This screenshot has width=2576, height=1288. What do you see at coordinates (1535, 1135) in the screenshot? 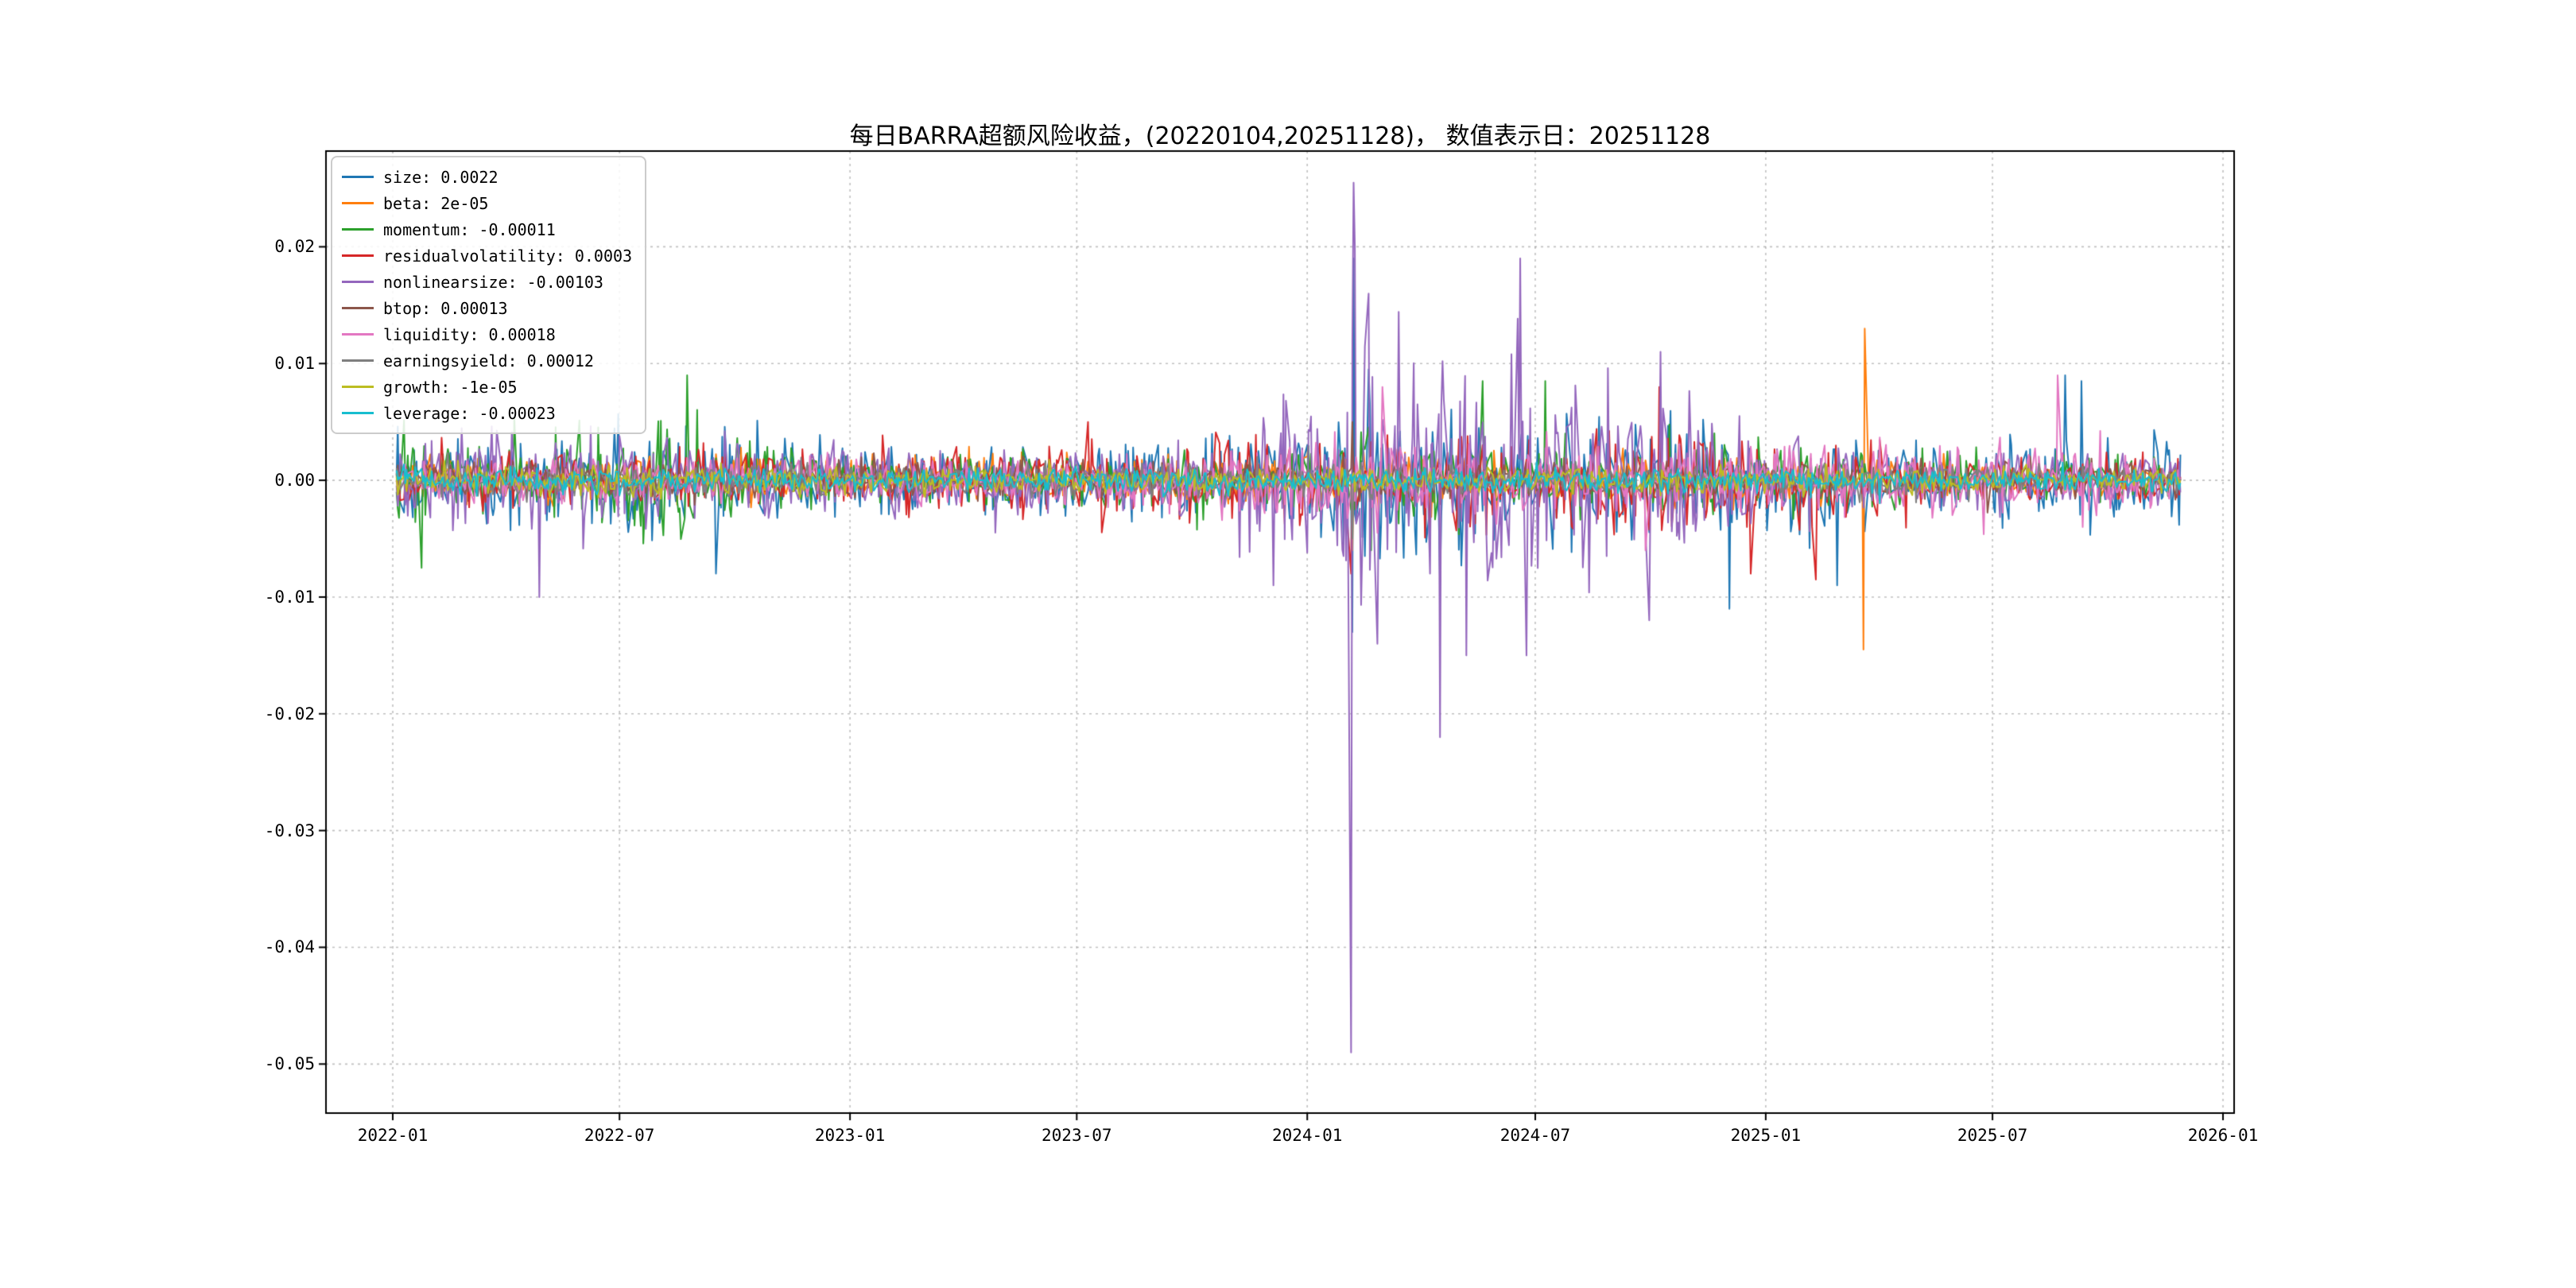
I see `x-tick-label: 2024-07` at bounding box center [1535, 1135].